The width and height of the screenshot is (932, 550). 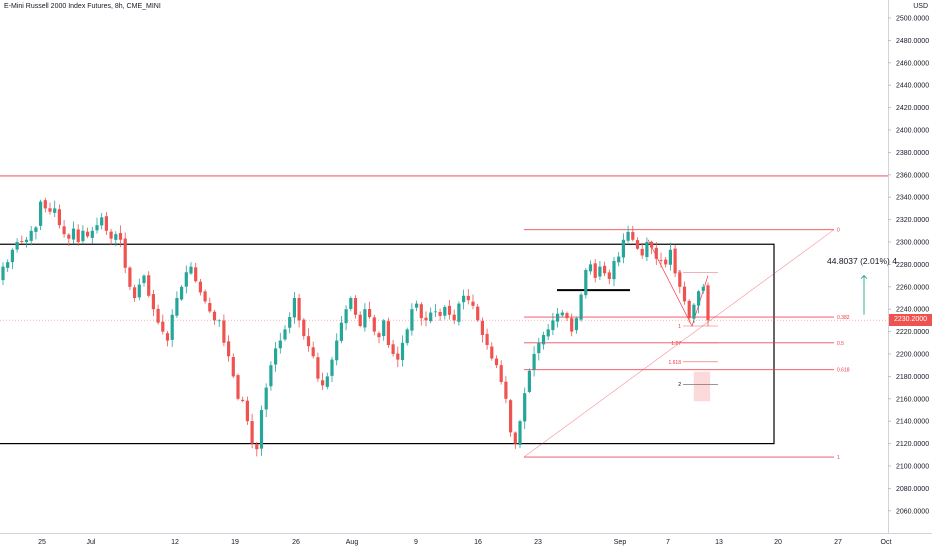 I want to click on y-tick-label: 2180.0000, so click(x=912, y=377).